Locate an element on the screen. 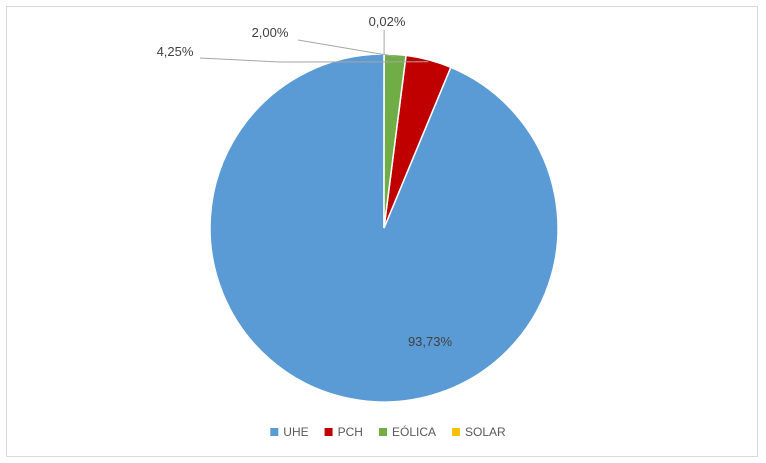  legend-item-eolica: EÓLICA is located at coordinates (407, 431).